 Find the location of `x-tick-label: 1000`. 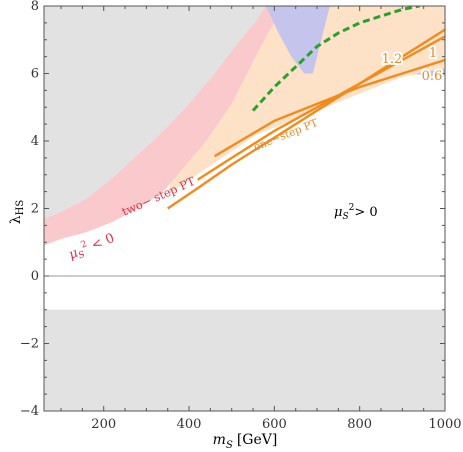

x-tick-label: 1000 is located at coordinates (444, 424).